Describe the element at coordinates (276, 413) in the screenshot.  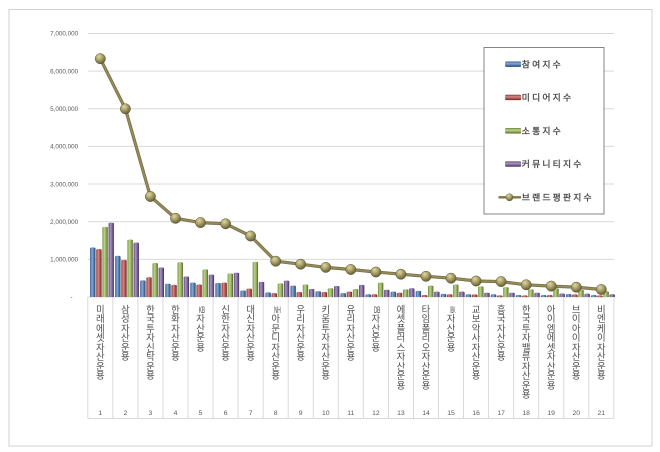
I see `svg-text: 8` at that location.